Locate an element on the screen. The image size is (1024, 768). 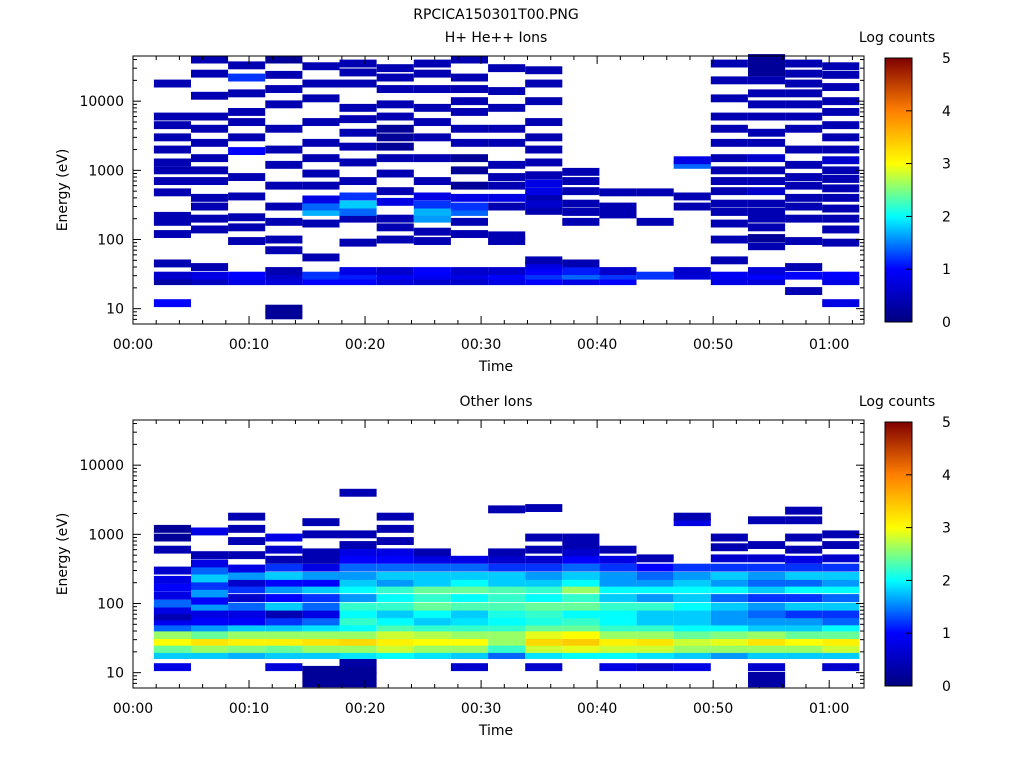
y-axis-label: Energy (eV) is located at coordinates (63, 554).